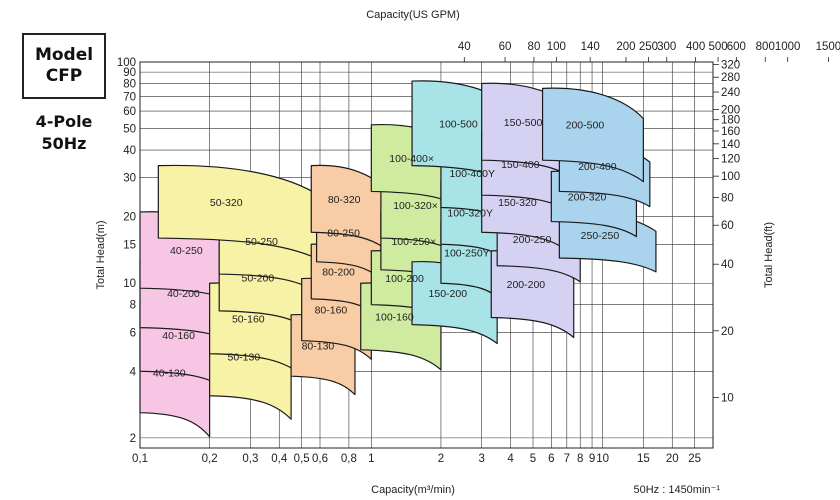 This screenshot has width=840, height=500. What do you see at coordinates (302, 459) in the screenshot?
I see `x-tick-label: 0,5` at bounding box center [302, 459].